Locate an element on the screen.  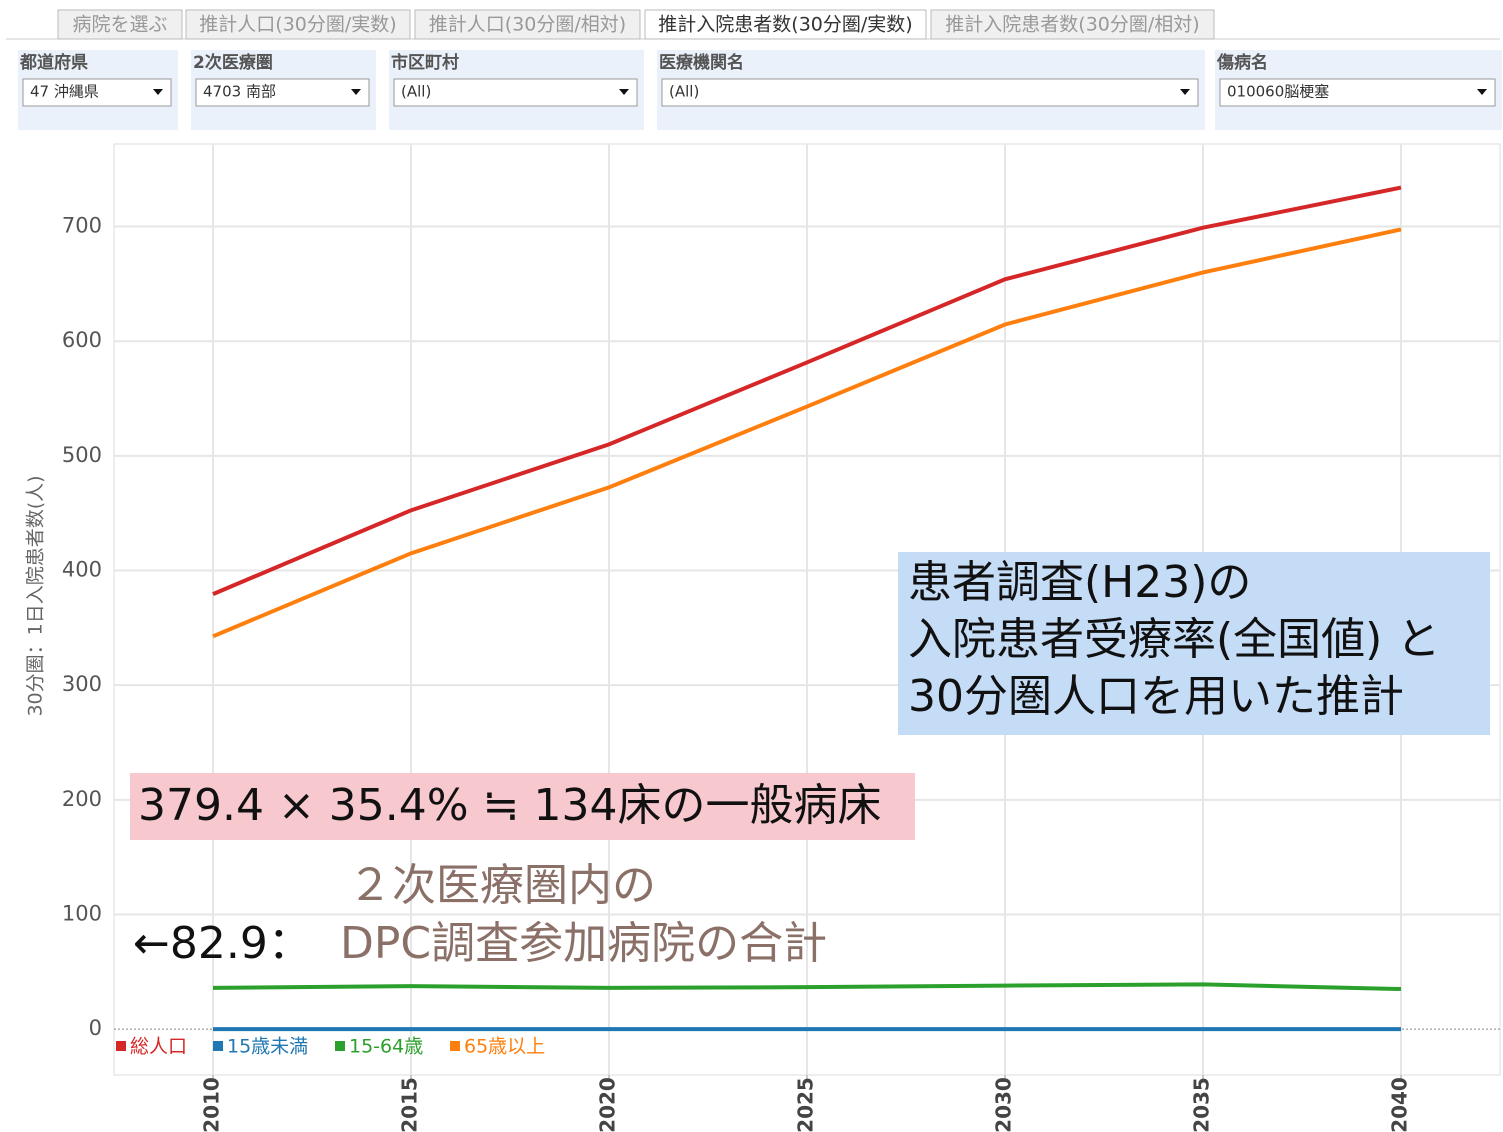
note-text: 患者調査(H23)の is located at coordinates (1079, 582).